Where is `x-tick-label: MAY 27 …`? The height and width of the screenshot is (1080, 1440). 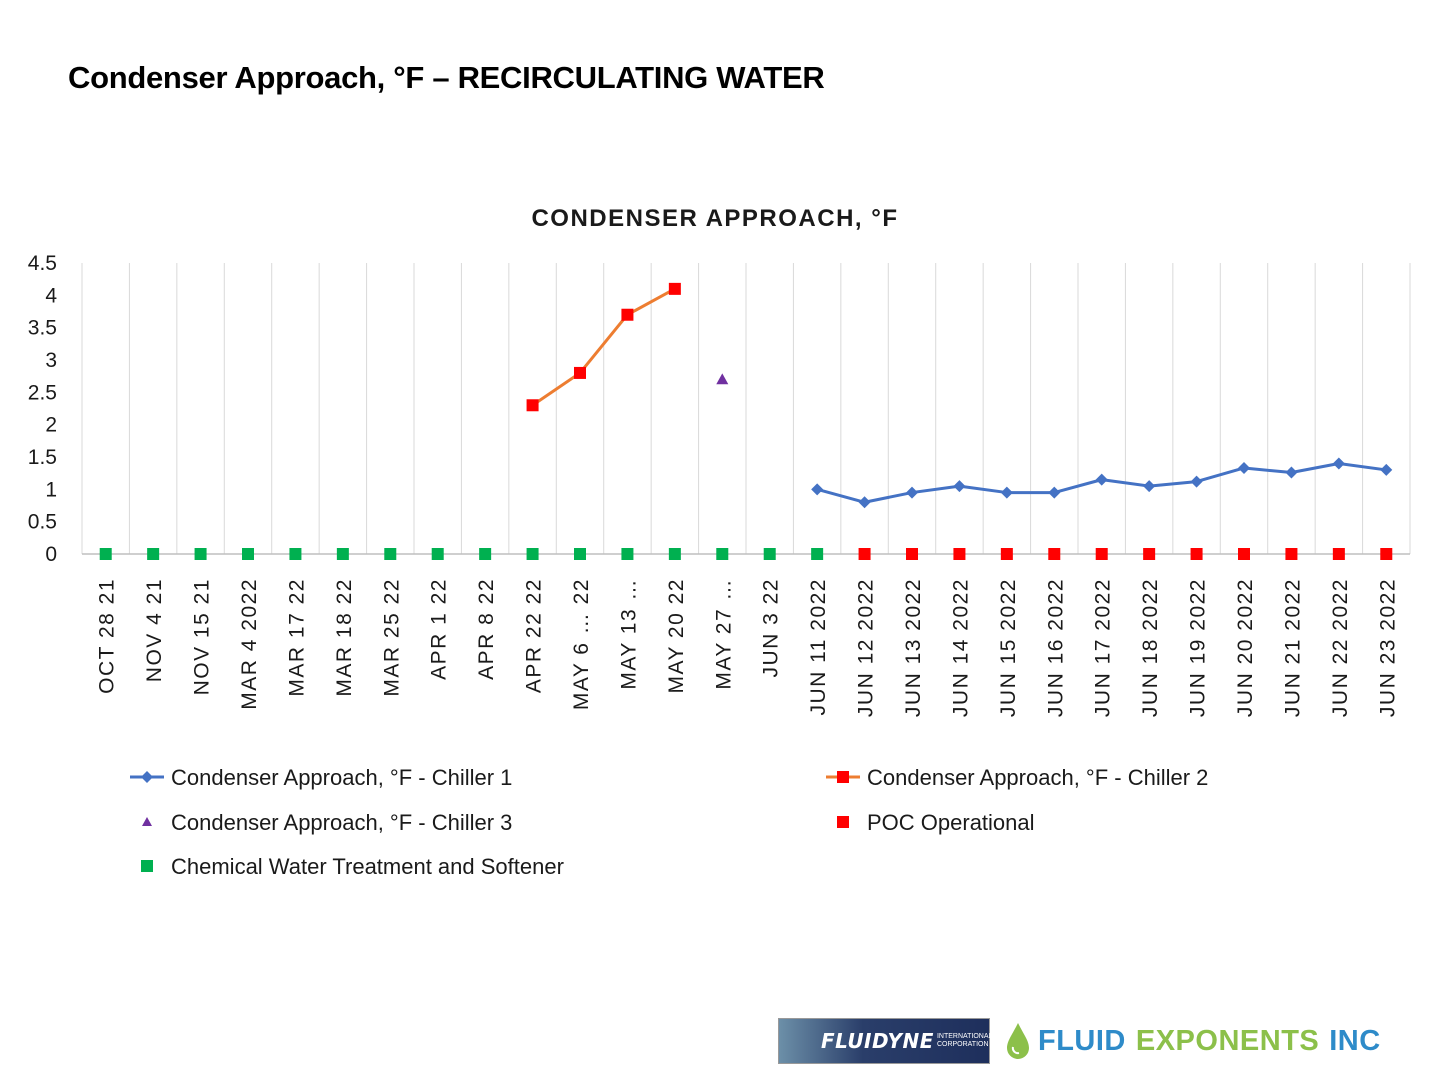 x-tick-label: MAY 27 … is located at coordinates (723, 634).